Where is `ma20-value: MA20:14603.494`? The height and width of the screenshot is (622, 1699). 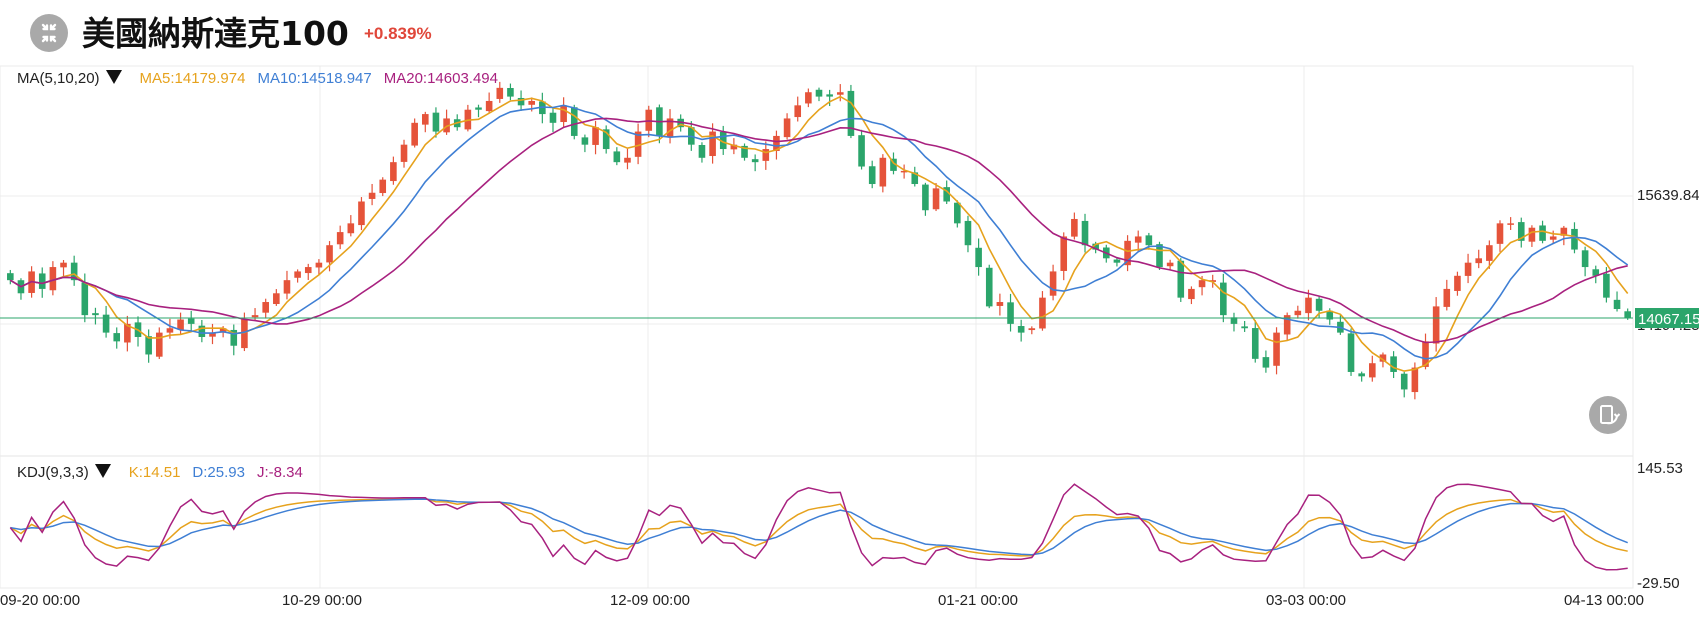
ma20-value: MA20:14603.494 is located at coordinates (440, 78).